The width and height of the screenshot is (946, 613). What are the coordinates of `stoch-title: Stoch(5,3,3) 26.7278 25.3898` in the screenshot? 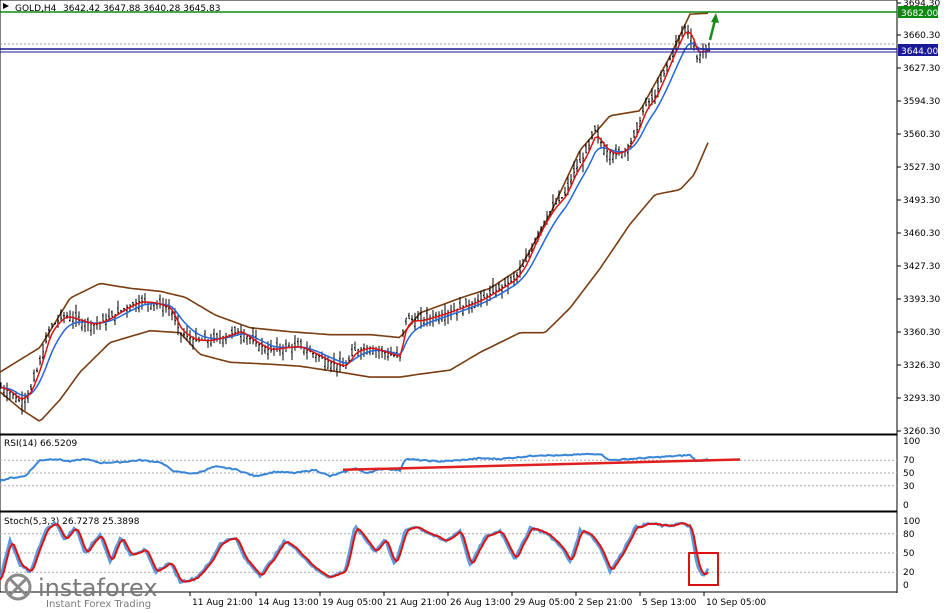 It's located at (72, 522).